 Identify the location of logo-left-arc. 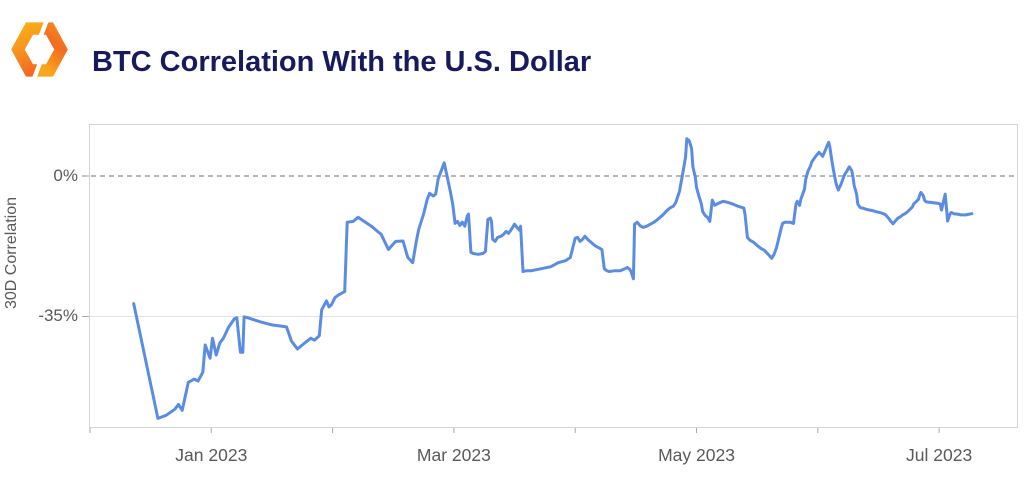
(27, 49).